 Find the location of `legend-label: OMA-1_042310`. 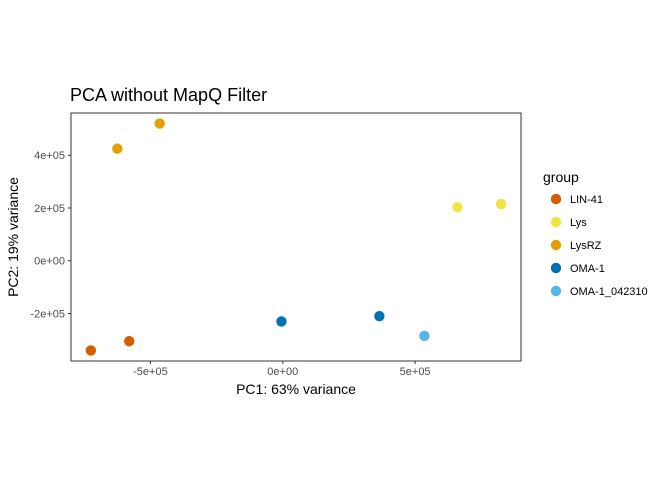

legend-label: OMA-1_042310 is located at coordinates (609, 292).